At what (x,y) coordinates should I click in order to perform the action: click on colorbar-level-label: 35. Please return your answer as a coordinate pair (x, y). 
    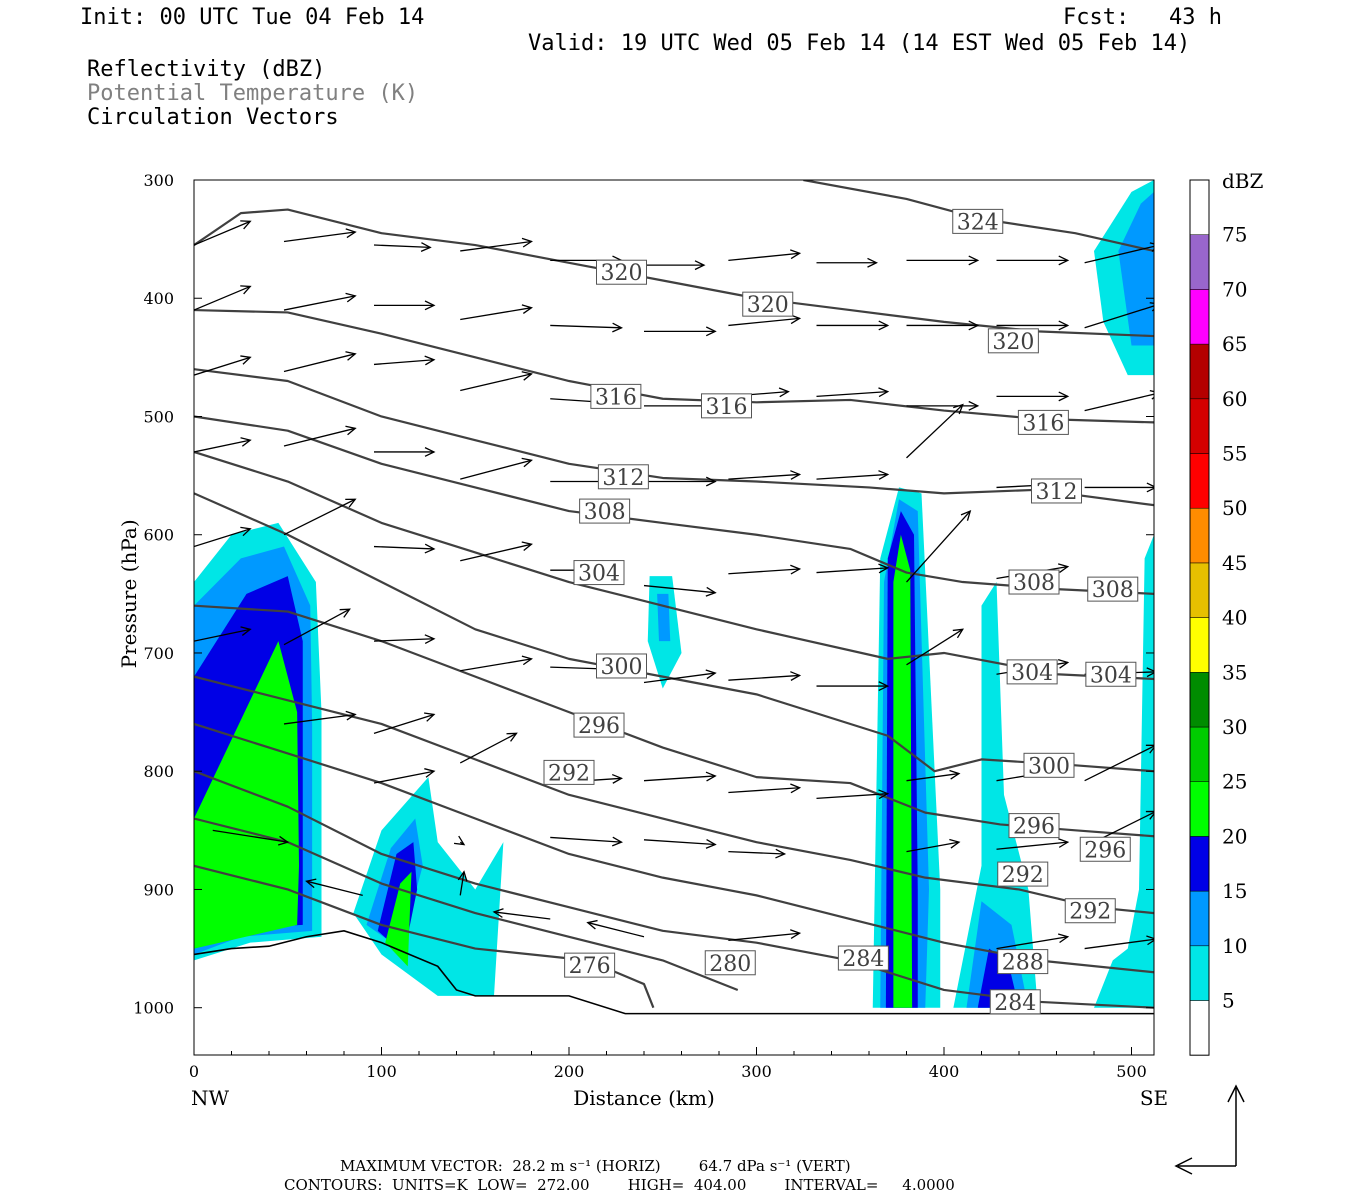
    Looking at the image, I should click on (1234, 672).